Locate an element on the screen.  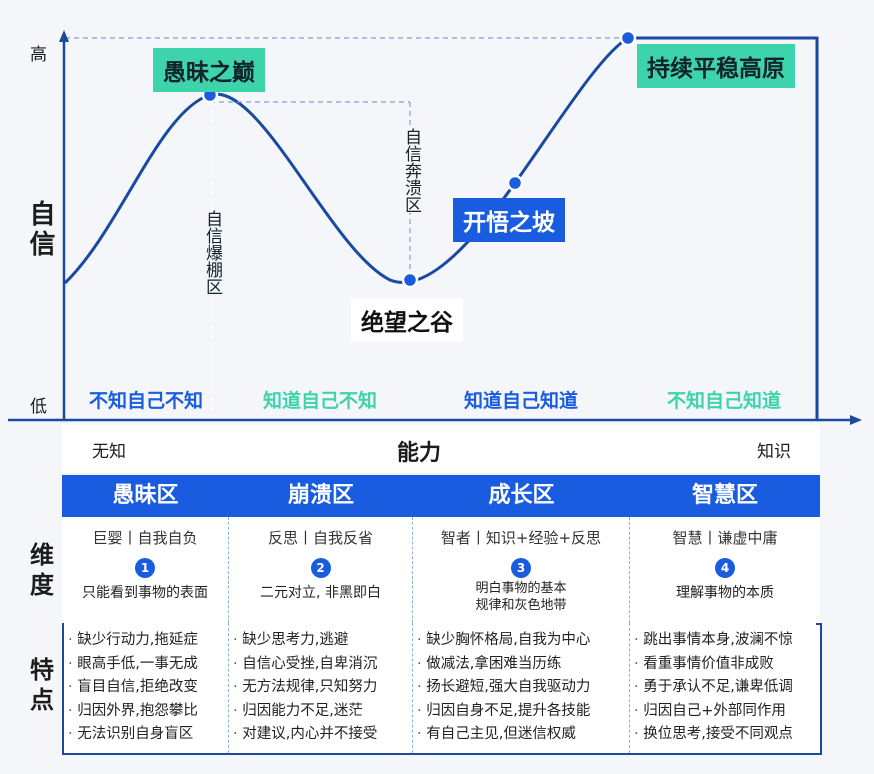
dimension-title: 智者丨知识+经验+反思 is located at coordinates (521, 538).